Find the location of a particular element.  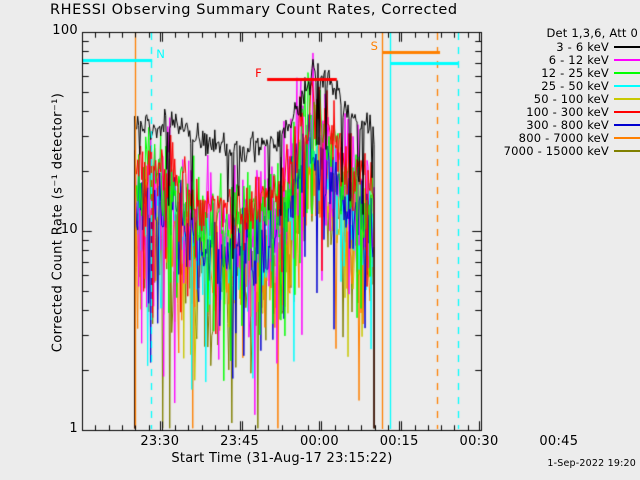

legend-item: 25 - 50 keV is located at coordinates (563, 85).